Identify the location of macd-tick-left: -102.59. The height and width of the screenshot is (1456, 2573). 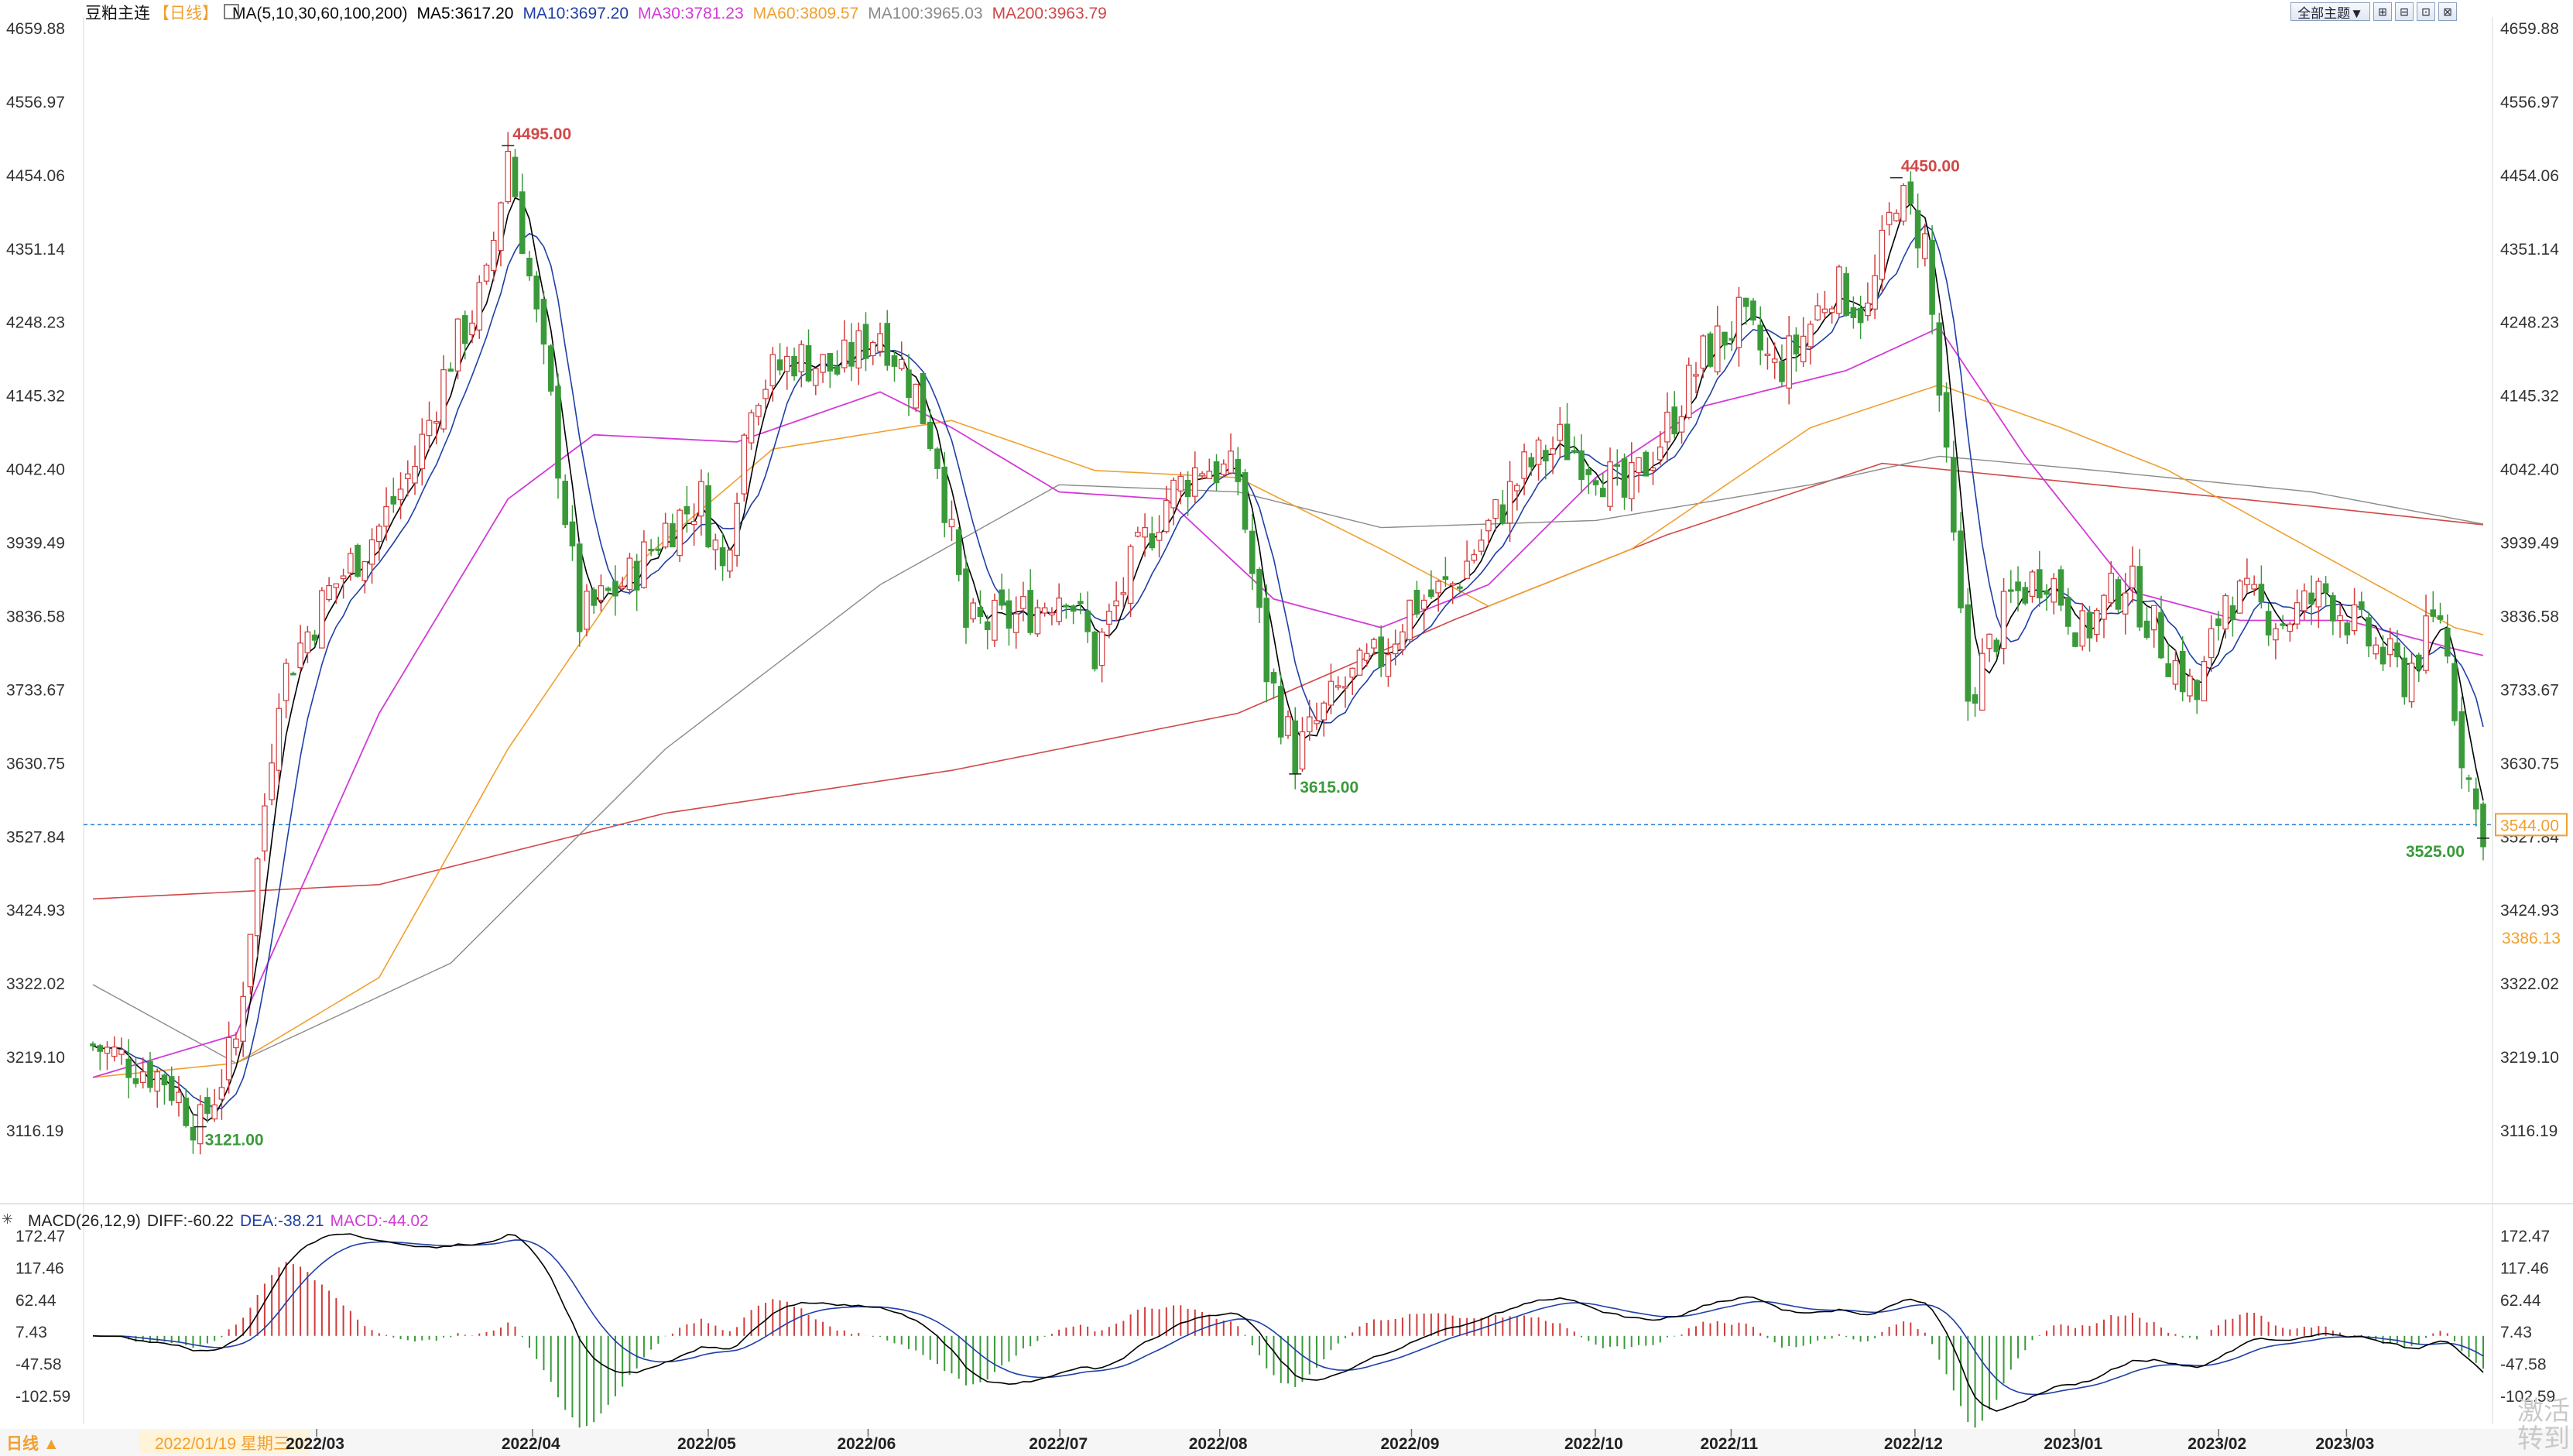
(42, 1397).